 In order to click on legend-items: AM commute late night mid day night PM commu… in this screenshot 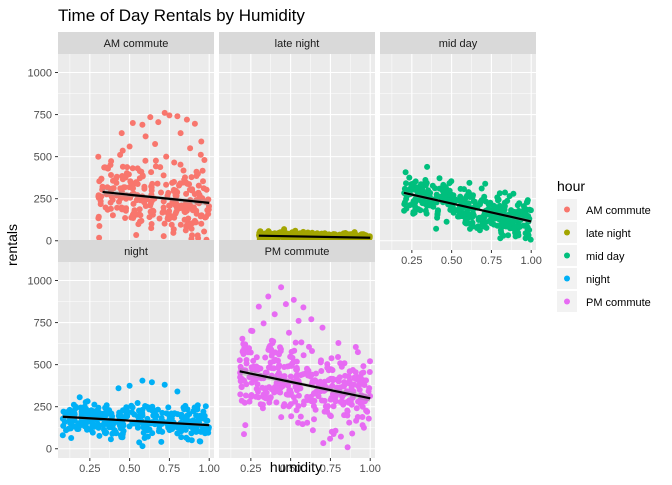, I will do `click(604, 255)`.